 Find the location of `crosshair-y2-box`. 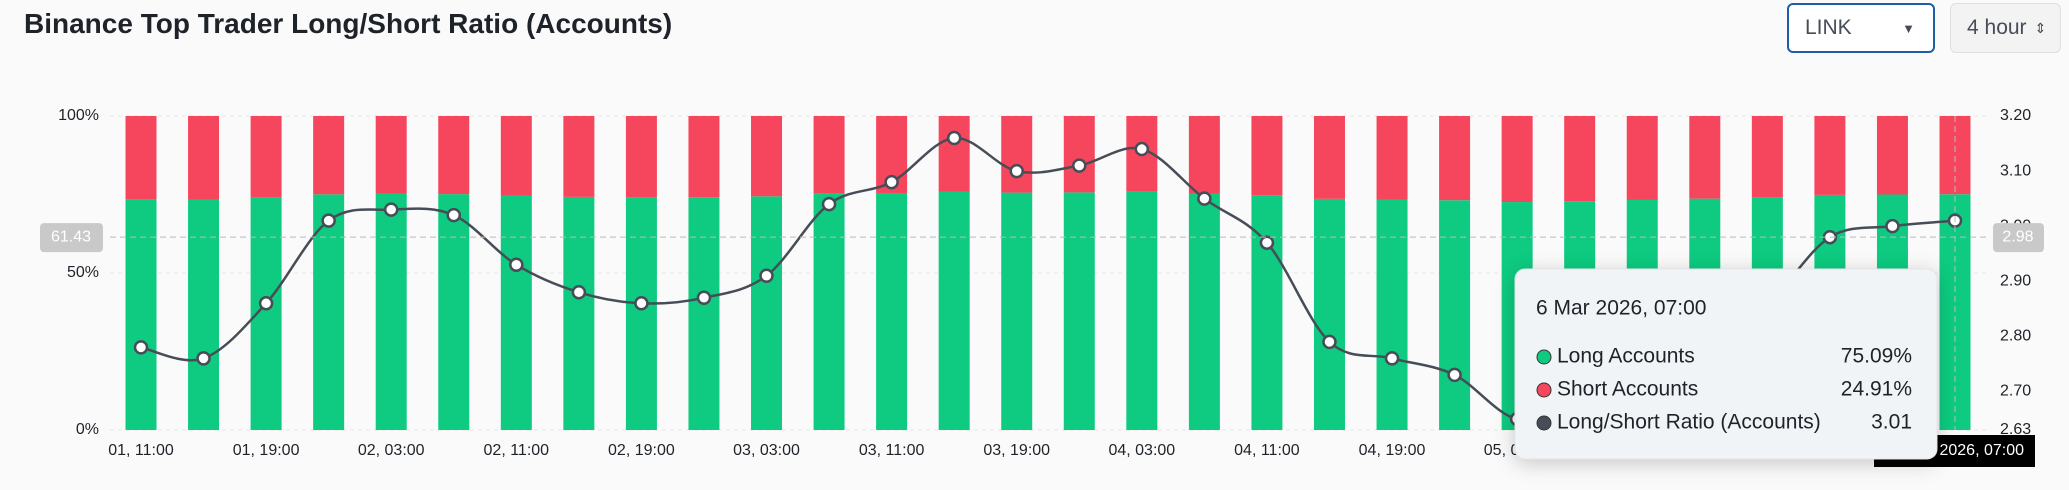

crosshair-y2-box is located at coordinates (2018, 238).